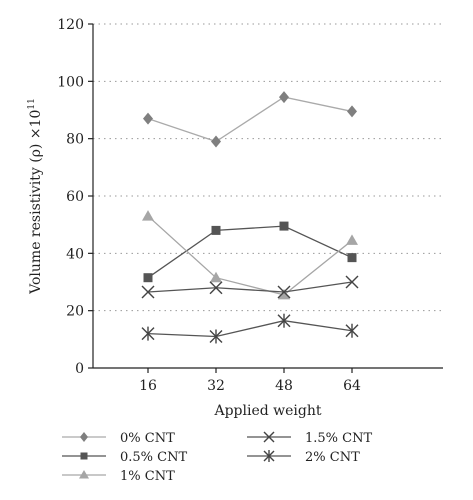 The width and height of the screenshot is (473, 500). What do you see at coordinates (332, 457) in the screenshot?
I see `legend-label: 2% CNT` at bounding box center [332, 457].